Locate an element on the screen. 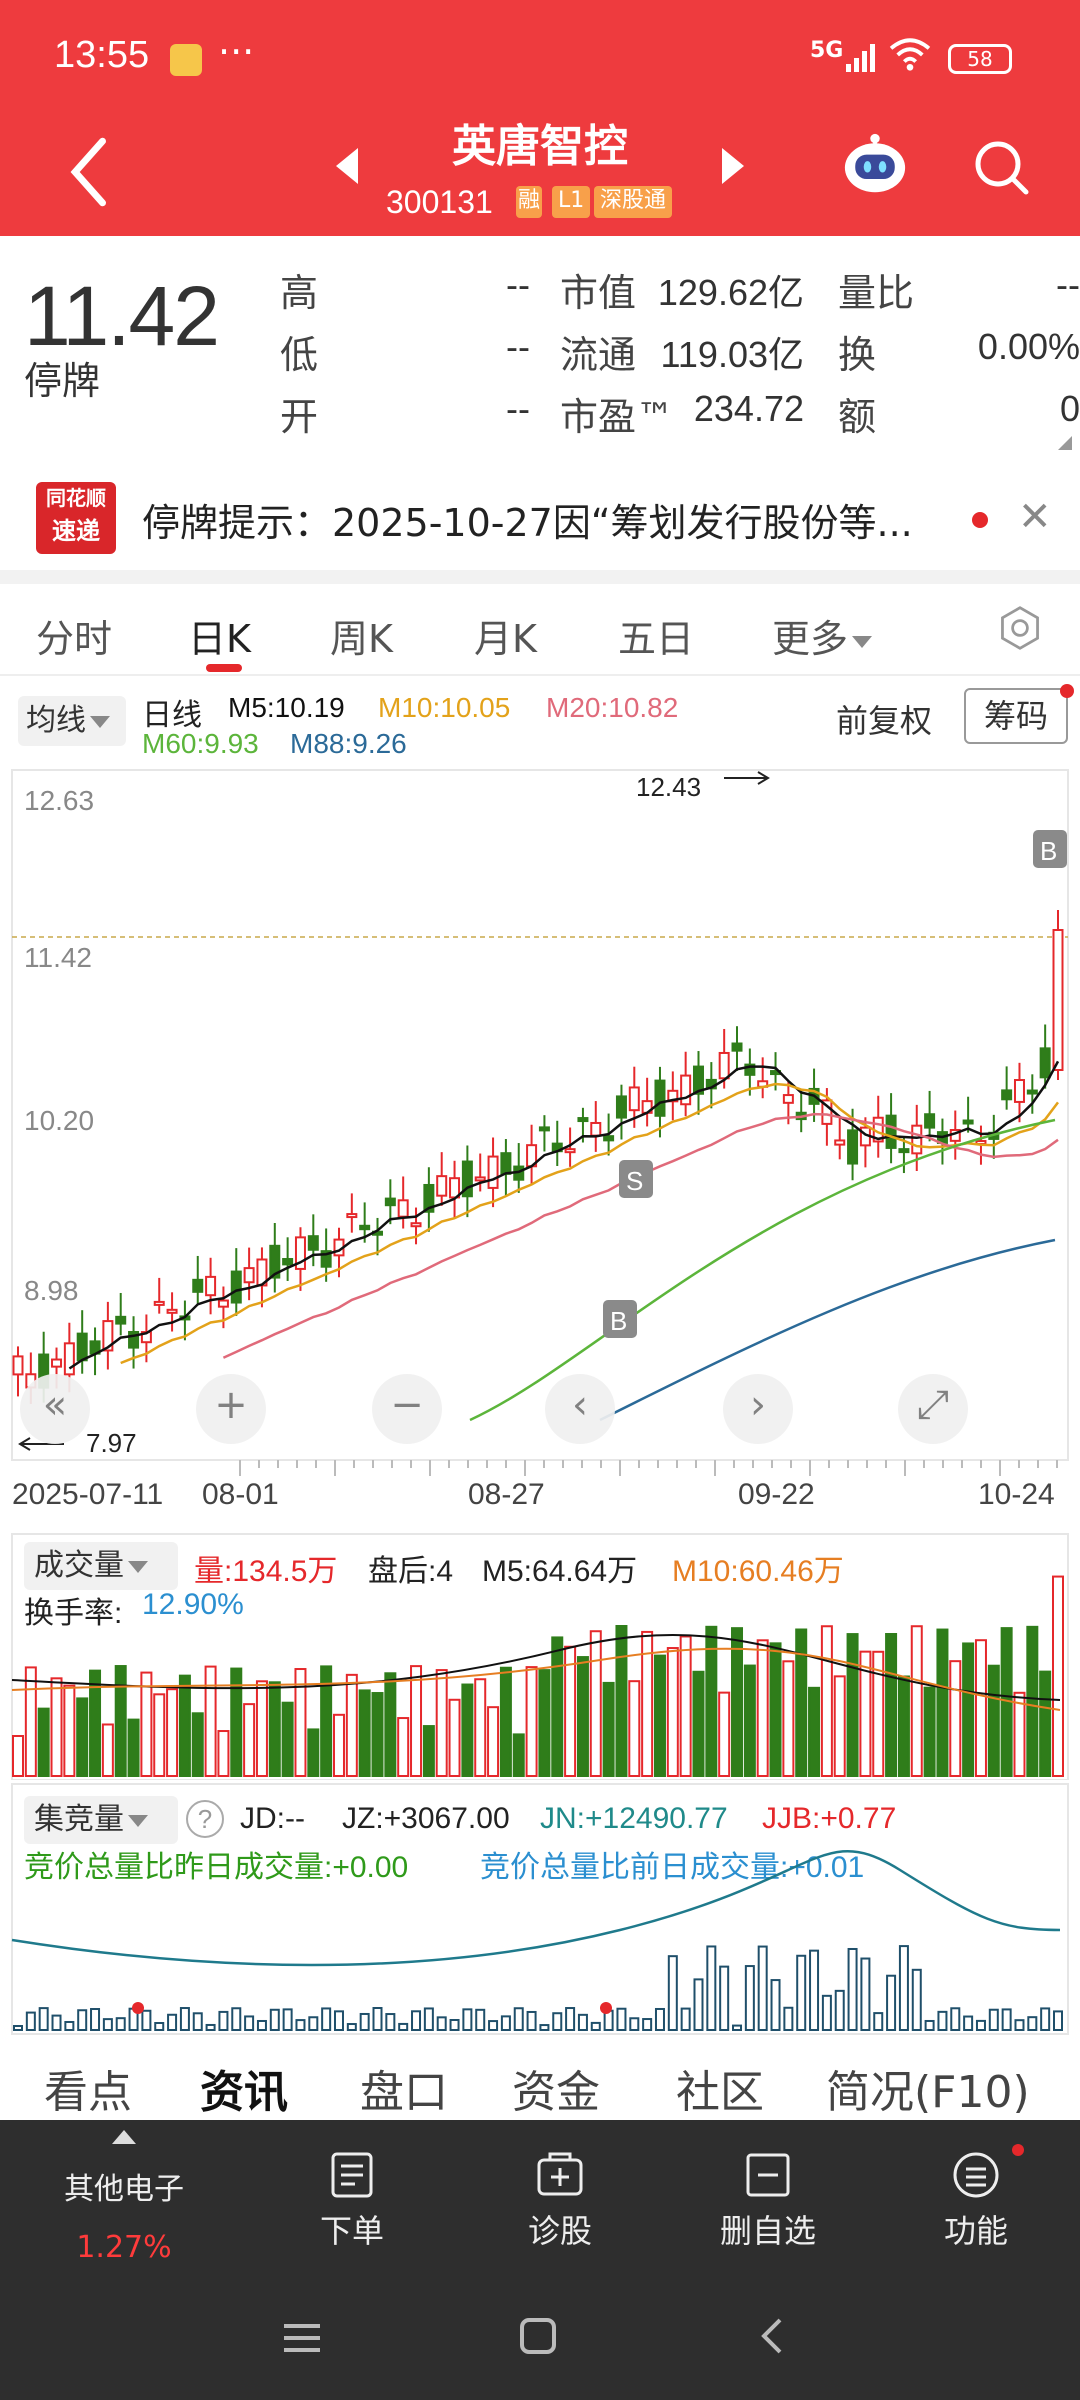 This screenshot has height=2400, width=1080. tab-profile-f10: 简况(F10) is located at coordinates (928, 2092).